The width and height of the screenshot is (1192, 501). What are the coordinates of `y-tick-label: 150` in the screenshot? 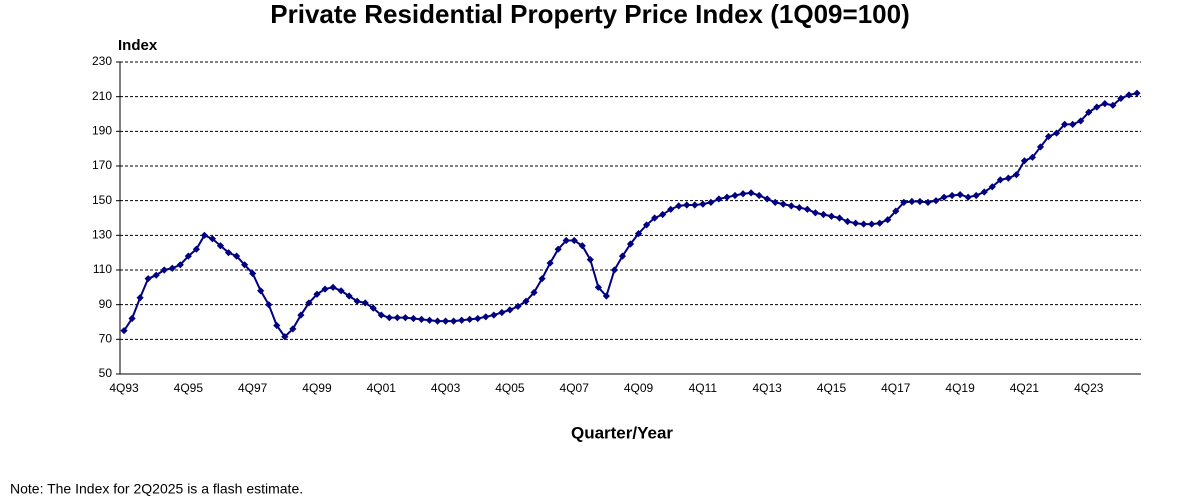 It's located at (102, 200).